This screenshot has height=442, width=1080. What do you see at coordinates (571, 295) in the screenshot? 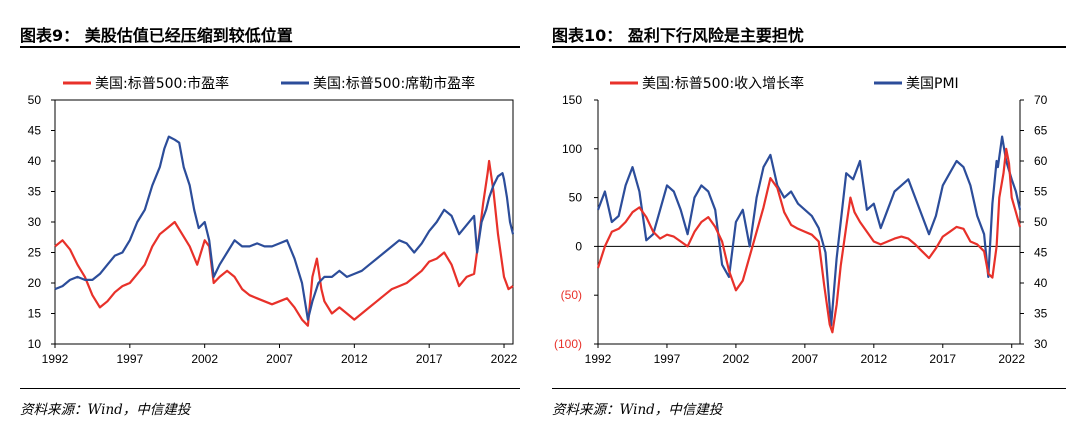
I see `y-left-tick-label: (50)` at bounding box center [571, 295].